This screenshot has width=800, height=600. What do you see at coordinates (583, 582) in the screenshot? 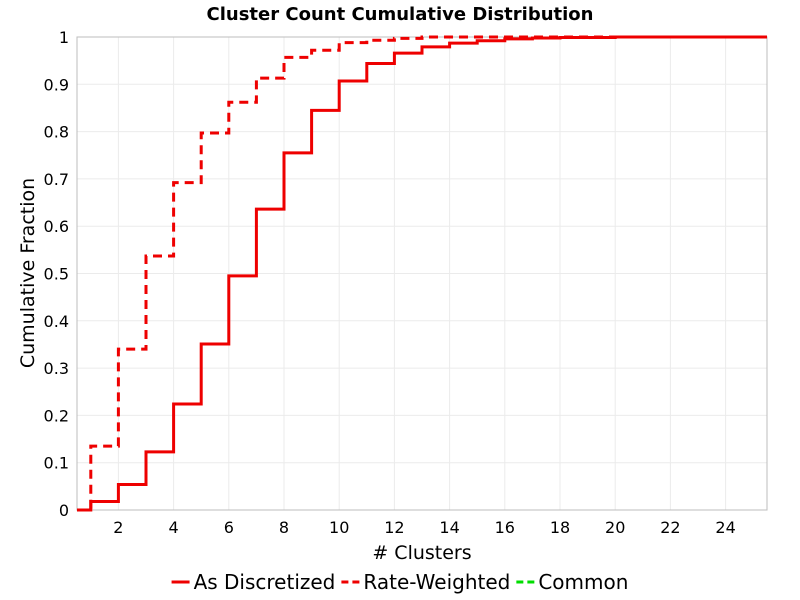
I see `legend-label-common: Common` at bounding box center [583, 582].